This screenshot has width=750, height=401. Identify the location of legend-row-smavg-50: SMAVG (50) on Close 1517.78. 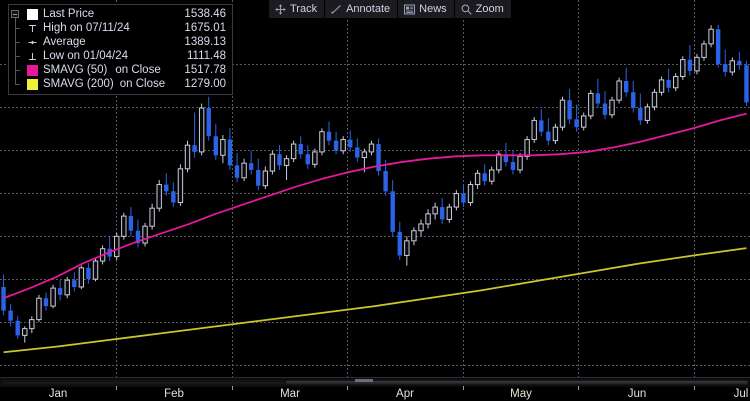
(120, 70).